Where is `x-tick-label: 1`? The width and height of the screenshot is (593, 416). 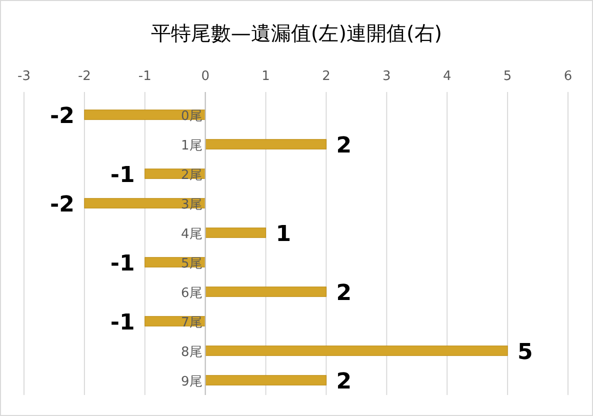
x-tick-label: 1 is located at coordinates (266, 76).